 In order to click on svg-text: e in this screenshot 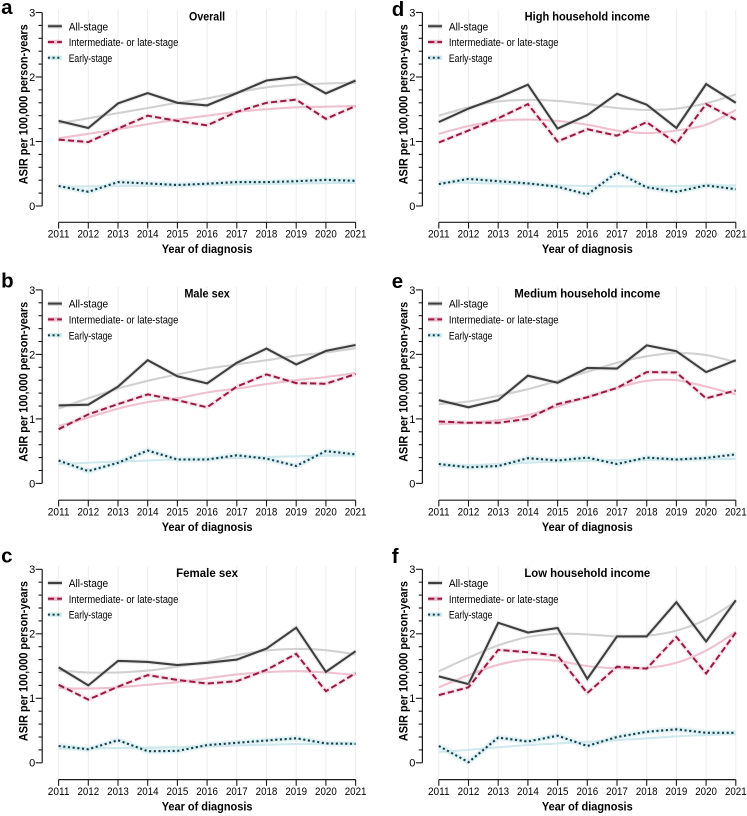, I will do `click(397, 281)`.